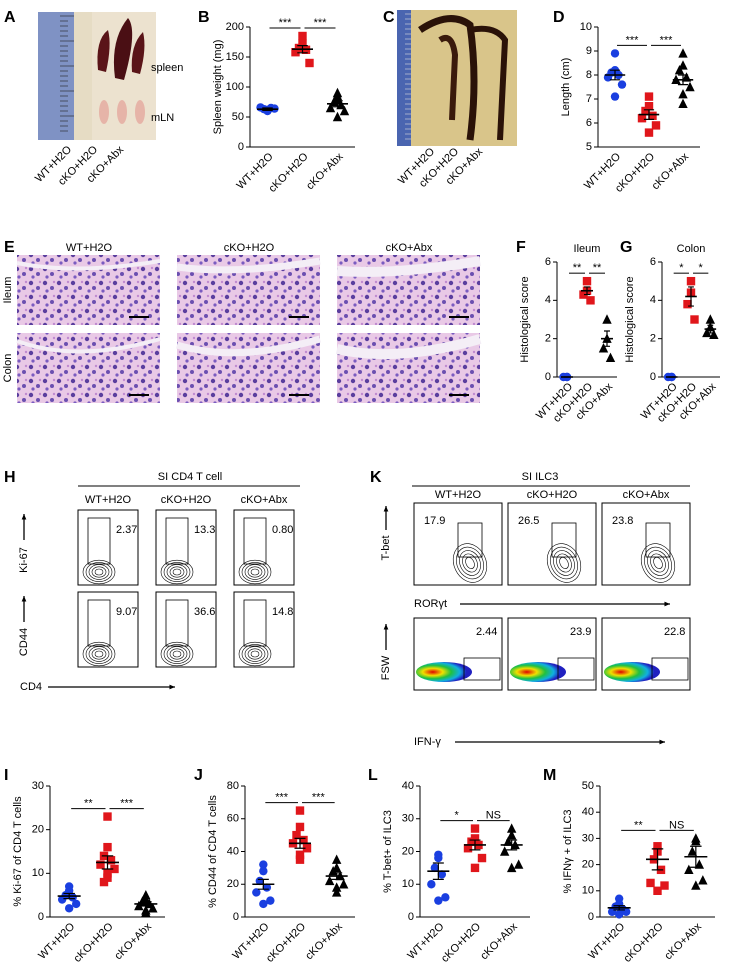 Image resolution: width=729 pixels, height=978 pixels. What do you see at coordinates (486, 632) in the screenshot?
I see `gate-percent: 2.44` at bounding box center [486, 632].